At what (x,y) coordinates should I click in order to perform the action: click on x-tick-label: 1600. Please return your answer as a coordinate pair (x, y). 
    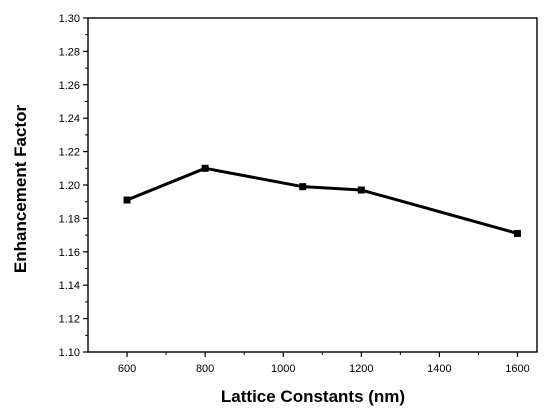
    Looking at the image, I should click on (517, 369).